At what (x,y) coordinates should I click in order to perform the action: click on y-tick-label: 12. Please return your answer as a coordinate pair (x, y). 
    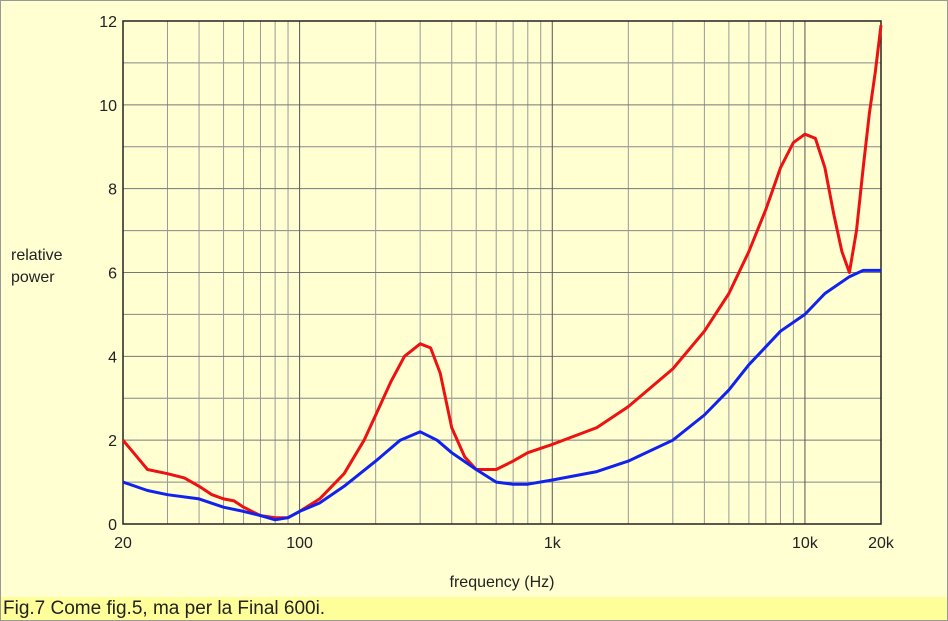
    Looking at the image, I should click on (108, 22).